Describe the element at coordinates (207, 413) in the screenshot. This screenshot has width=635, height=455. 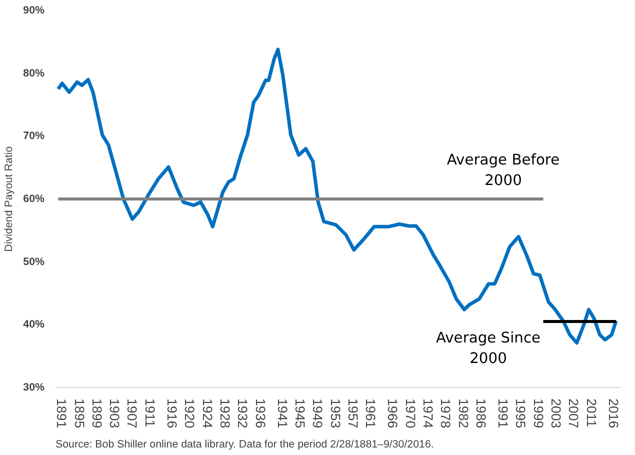
I see `x-tick-label: 1924` at that location.